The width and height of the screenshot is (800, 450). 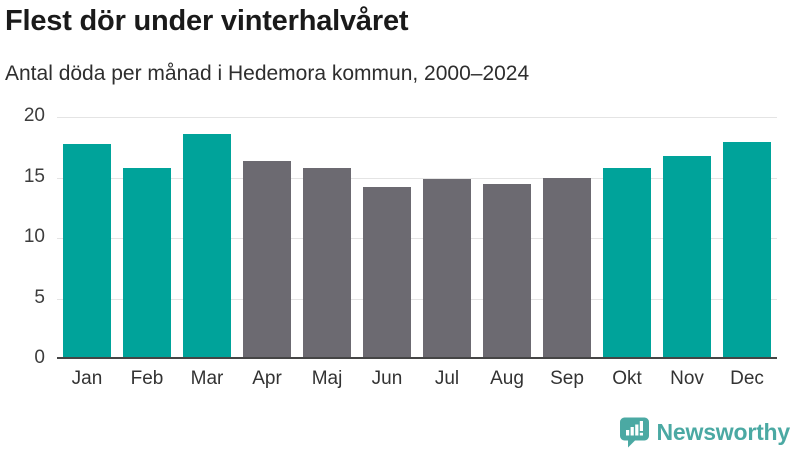 What do you see at coordinates (267, 378) in the screenshot?
I see `x-tick-label-apr: Apr` at bounding box center [267, 378].